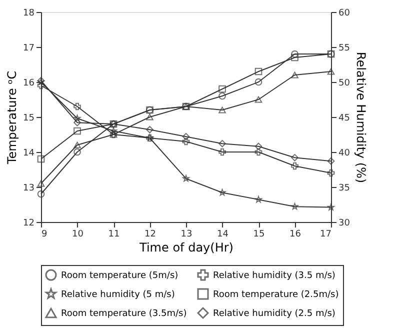 This screenshot has width=393, height=335. What do you see at coordinates (344, 83) in the screenshot?
I see `y2-tick-label: 50` at bounding box center [344, 83].